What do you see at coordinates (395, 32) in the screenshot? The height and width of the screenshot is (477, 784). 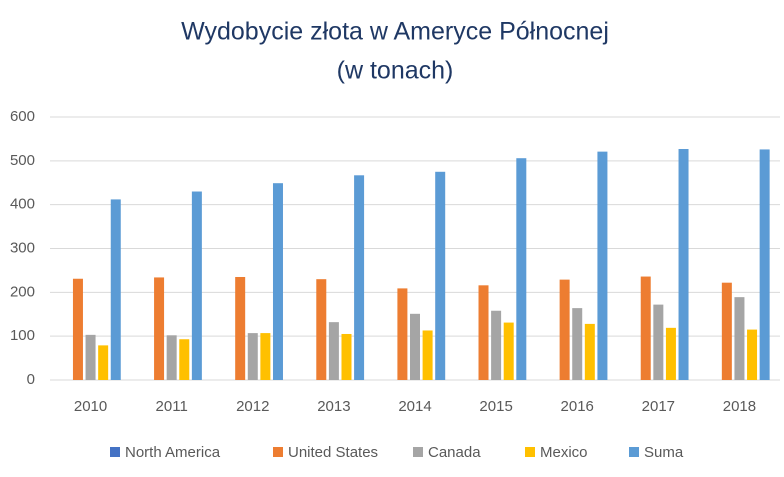 I see `chart-title: Wydobycie złota w Ameryce Północnej` at bounding box center [395, 32].